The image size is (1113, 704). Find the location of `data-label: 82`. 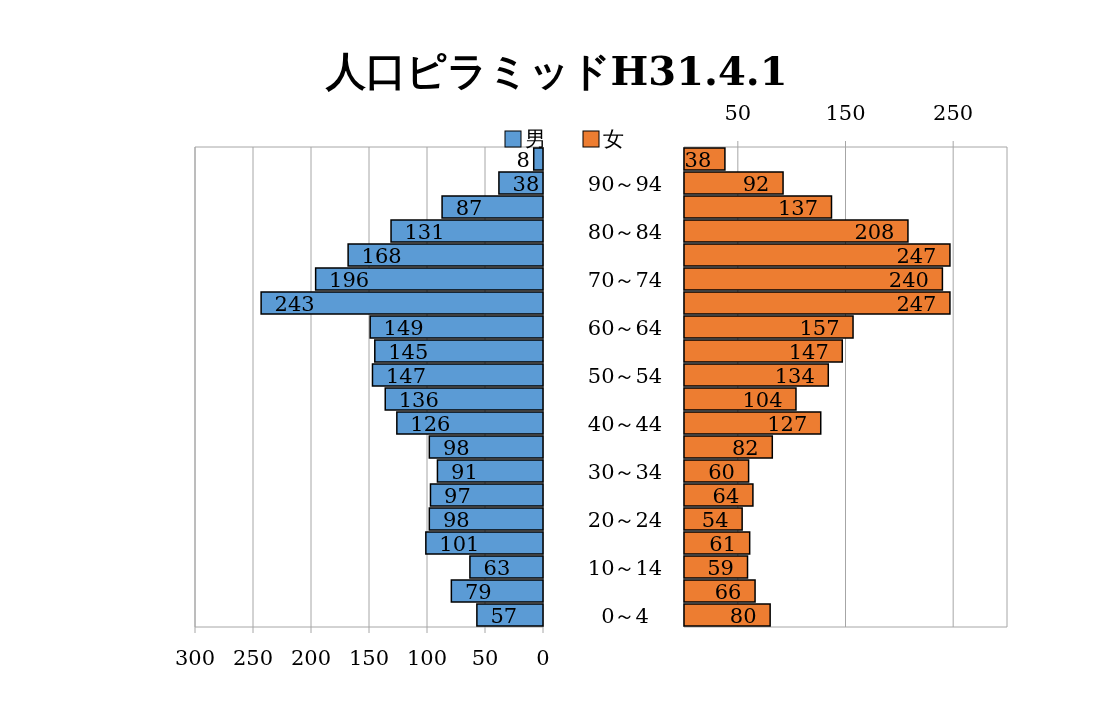

data-label: 82 is located at coordinates (745, 448).